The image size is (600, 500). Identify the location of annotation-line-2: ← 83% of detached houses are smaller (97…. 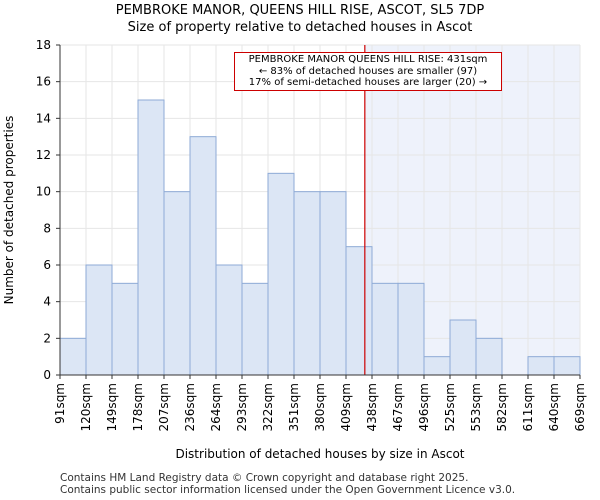
(368, 71).